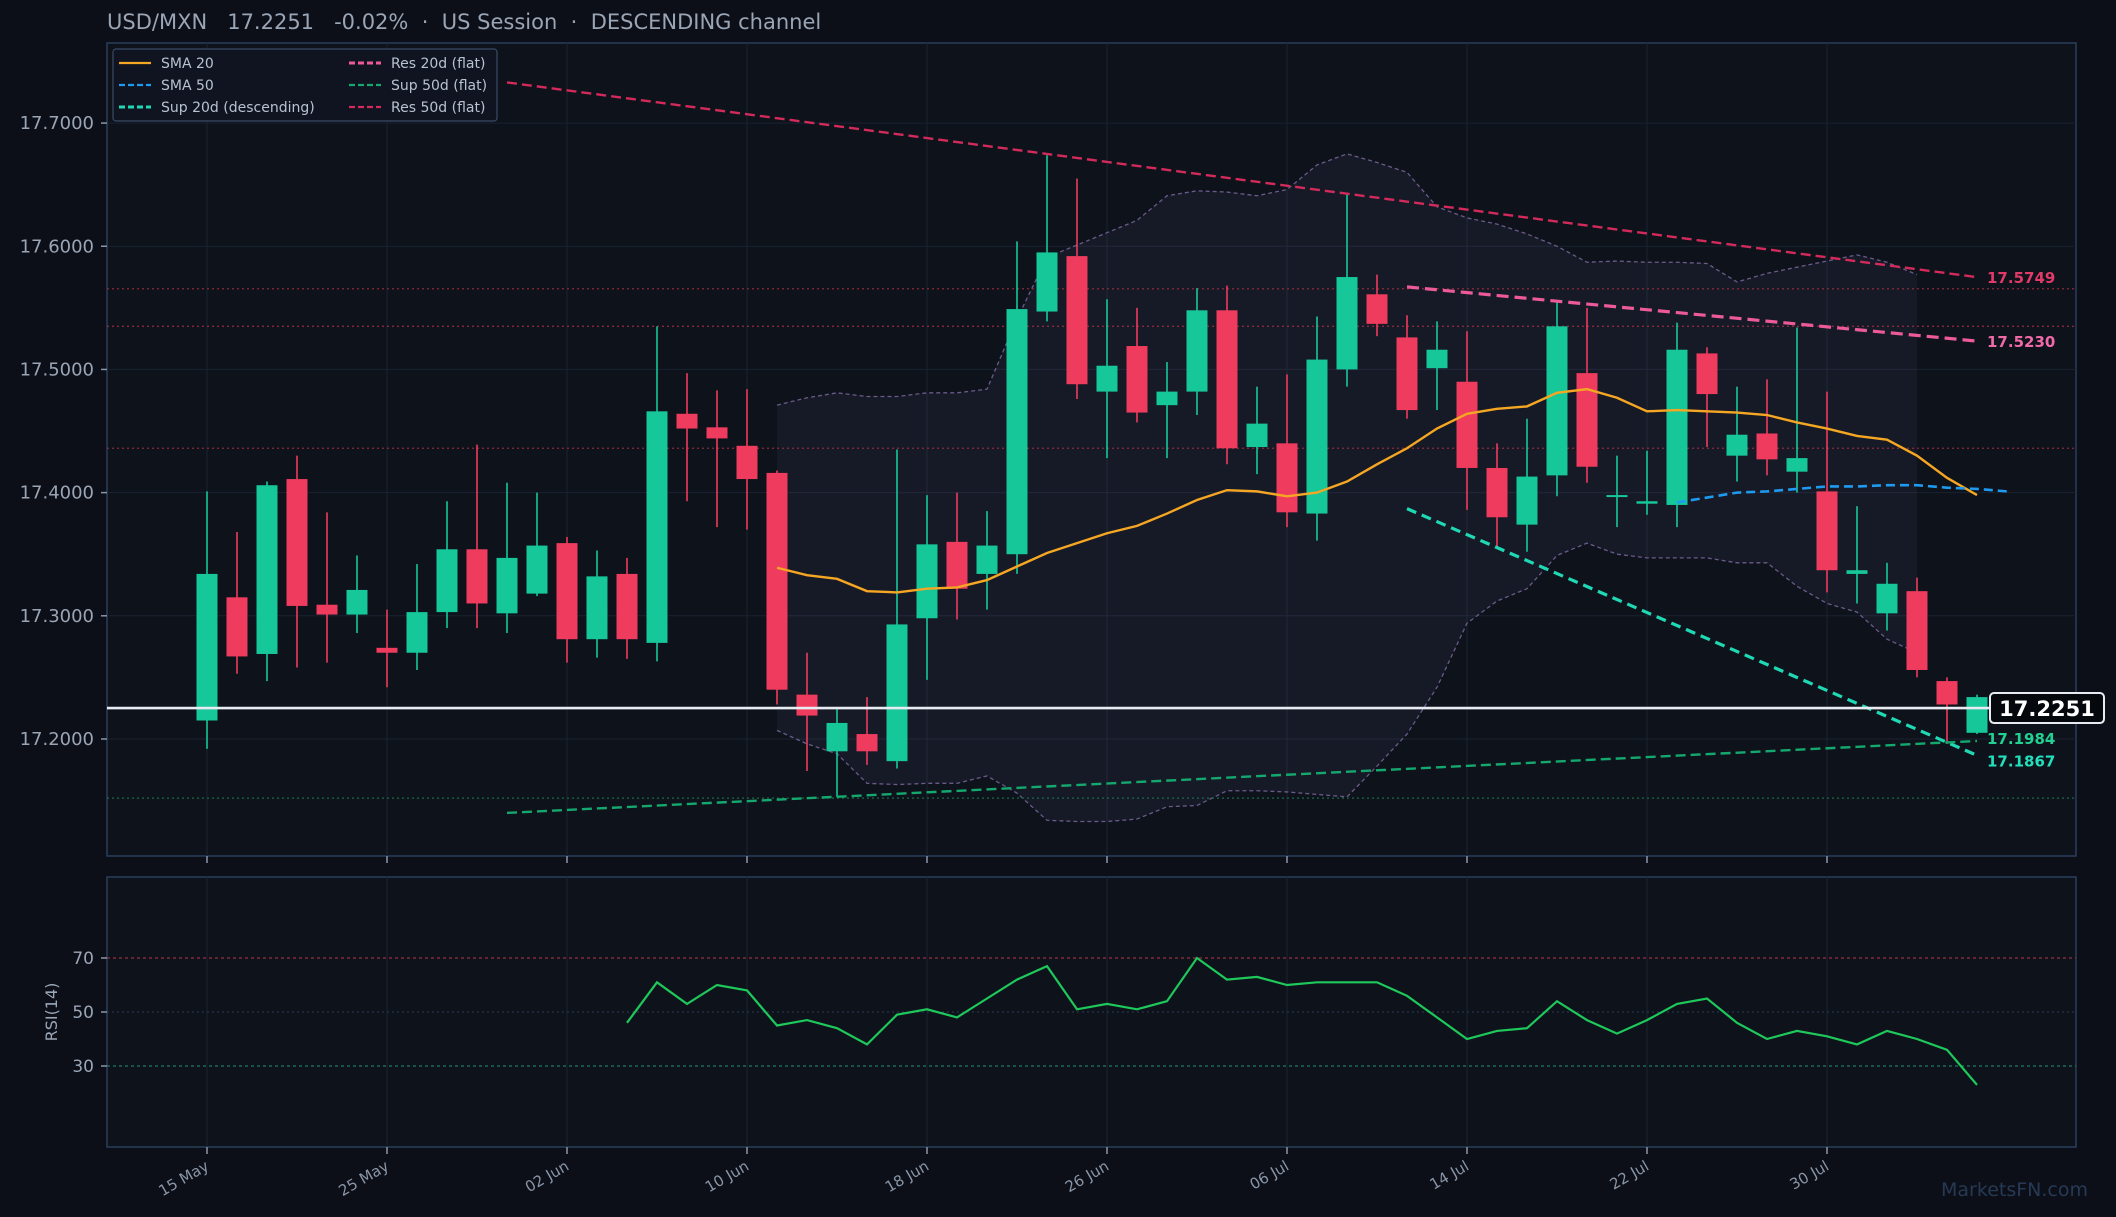 This screenshot has height=1217, width=2116. I want to click on rsi-axis-label: RSI(14), so click(51, 1012).